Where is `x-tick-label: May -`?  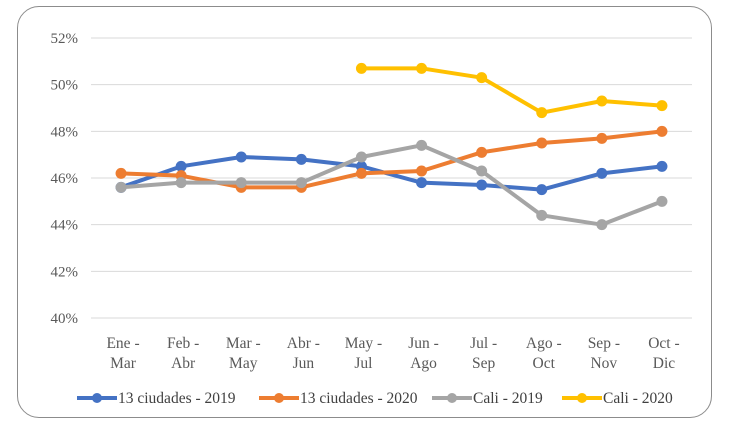
x-tick-label: May - is located at coordinates (363, 343).